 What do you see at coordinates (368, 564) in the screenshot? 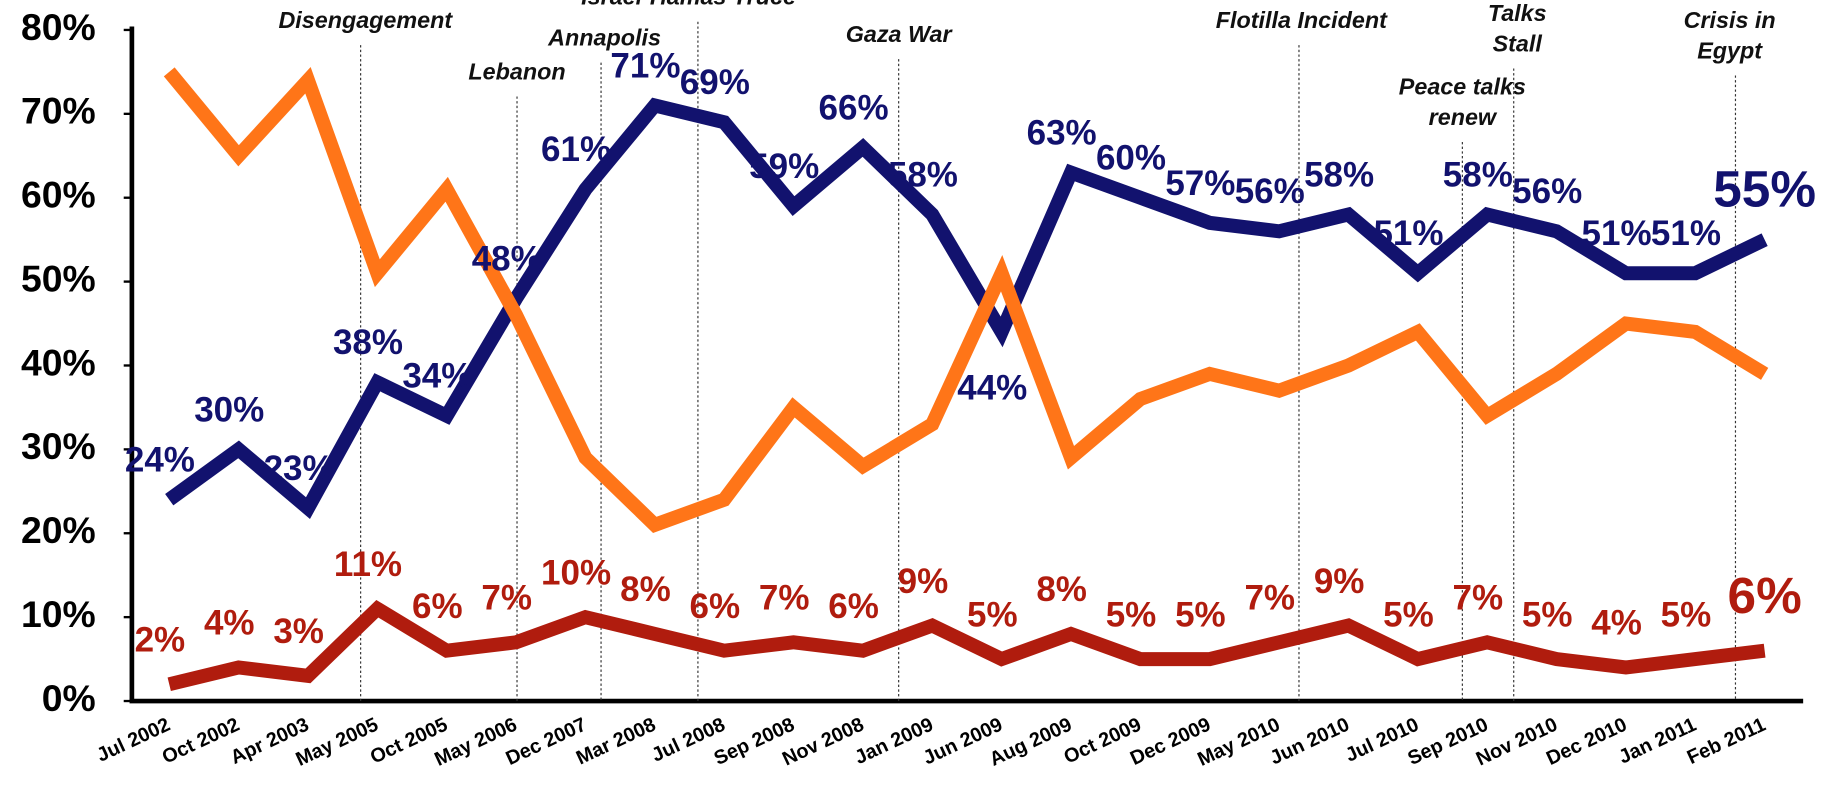
I see `data-label: 11%` at bounding box center [368, 564].